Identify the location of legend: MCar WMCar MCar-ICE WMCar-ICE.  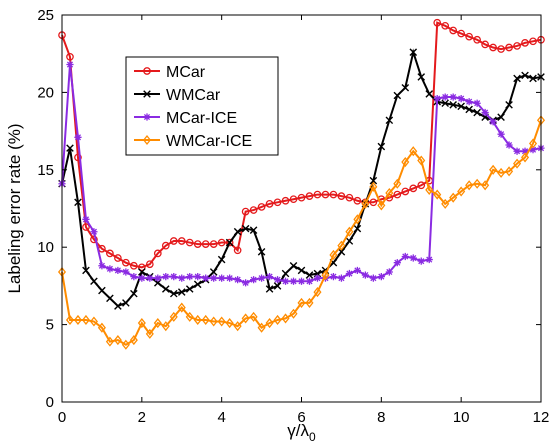
(202, 106).